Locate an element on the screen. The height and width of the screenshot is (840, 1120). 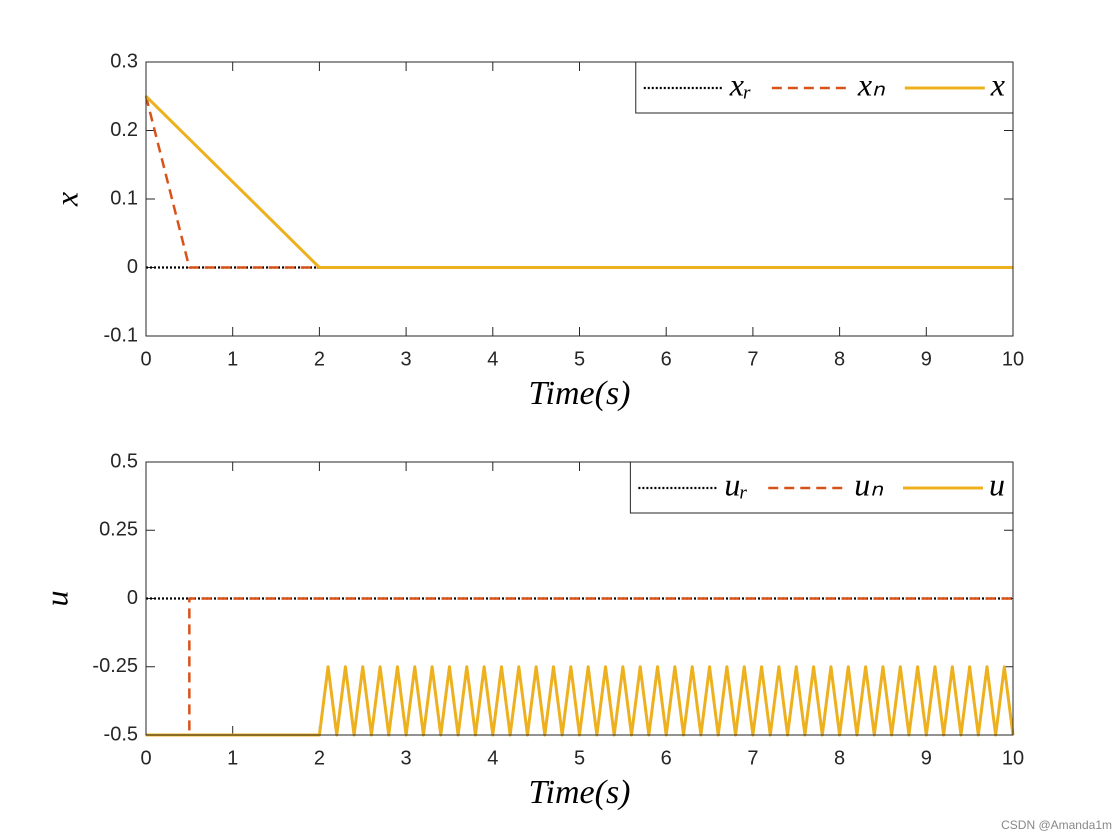
y-tick-label: 0.2 is located at coordinates (124, 130).